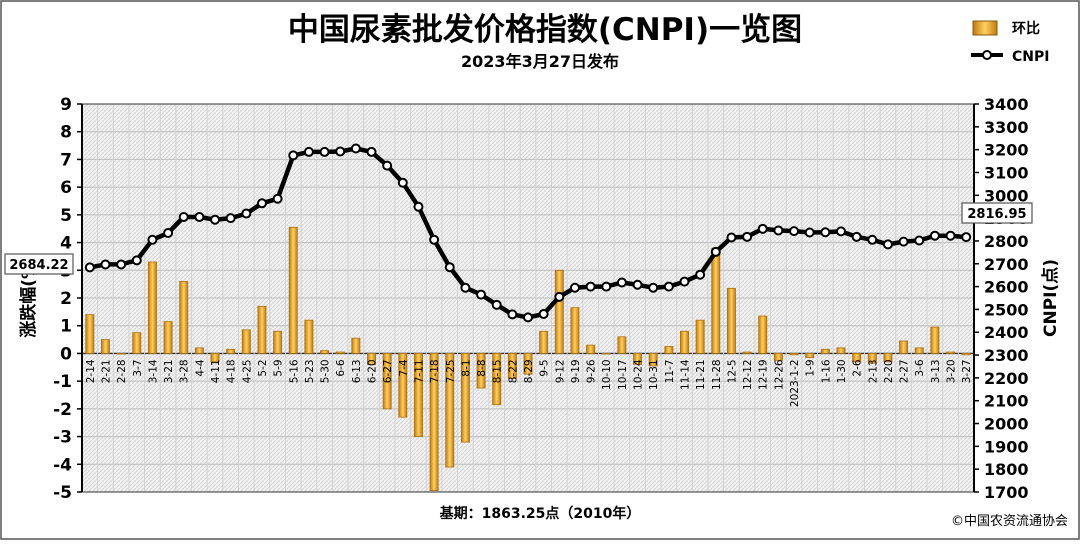  What do you see at coordinates (404, 367) in the screenshot?
I see `x-tick-label: 7-4` at bounding box center [404, 367].